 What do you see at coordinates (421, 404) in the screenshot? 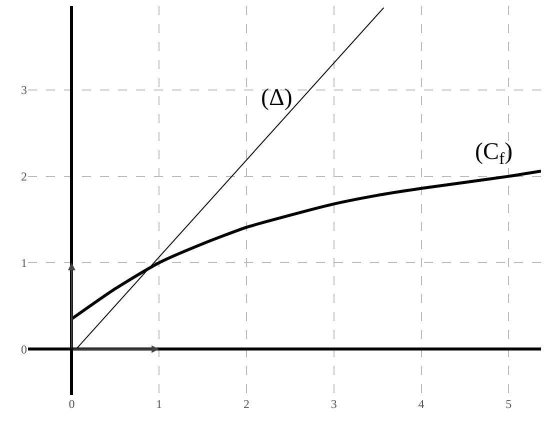
I see `x-tick-label: 4` at bounding box center [421, 404].